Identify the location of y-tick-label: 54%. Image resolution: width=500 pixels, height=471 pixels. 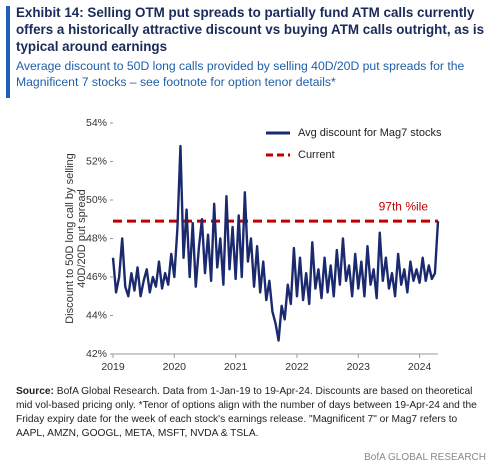
(96, 123).